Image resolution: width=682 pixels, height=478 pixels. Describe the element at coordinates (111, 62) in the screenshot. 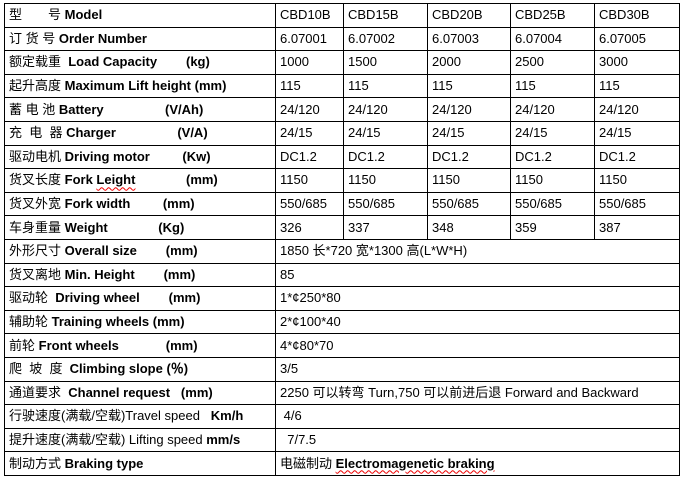

I see `label-en: Load Capacity` at that location.